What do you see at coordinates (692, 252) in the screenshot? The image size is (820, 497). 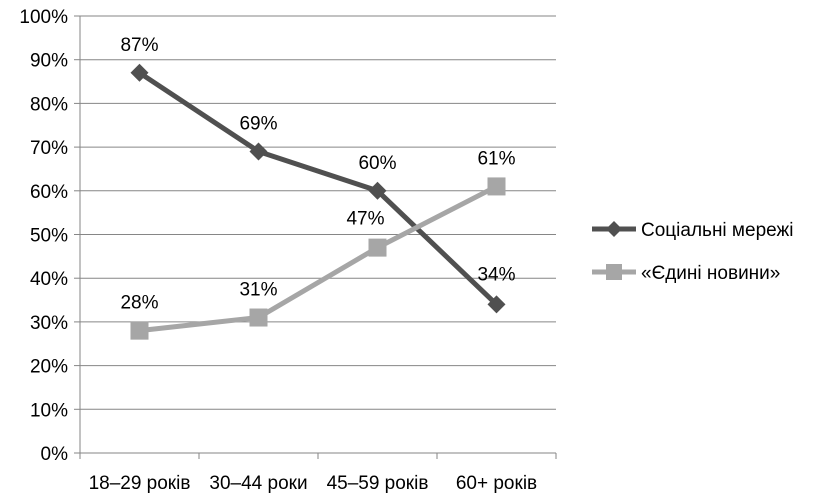 I see `legend: Соціальні мережі «Єдині новини»` at bounding box center [692, 252].